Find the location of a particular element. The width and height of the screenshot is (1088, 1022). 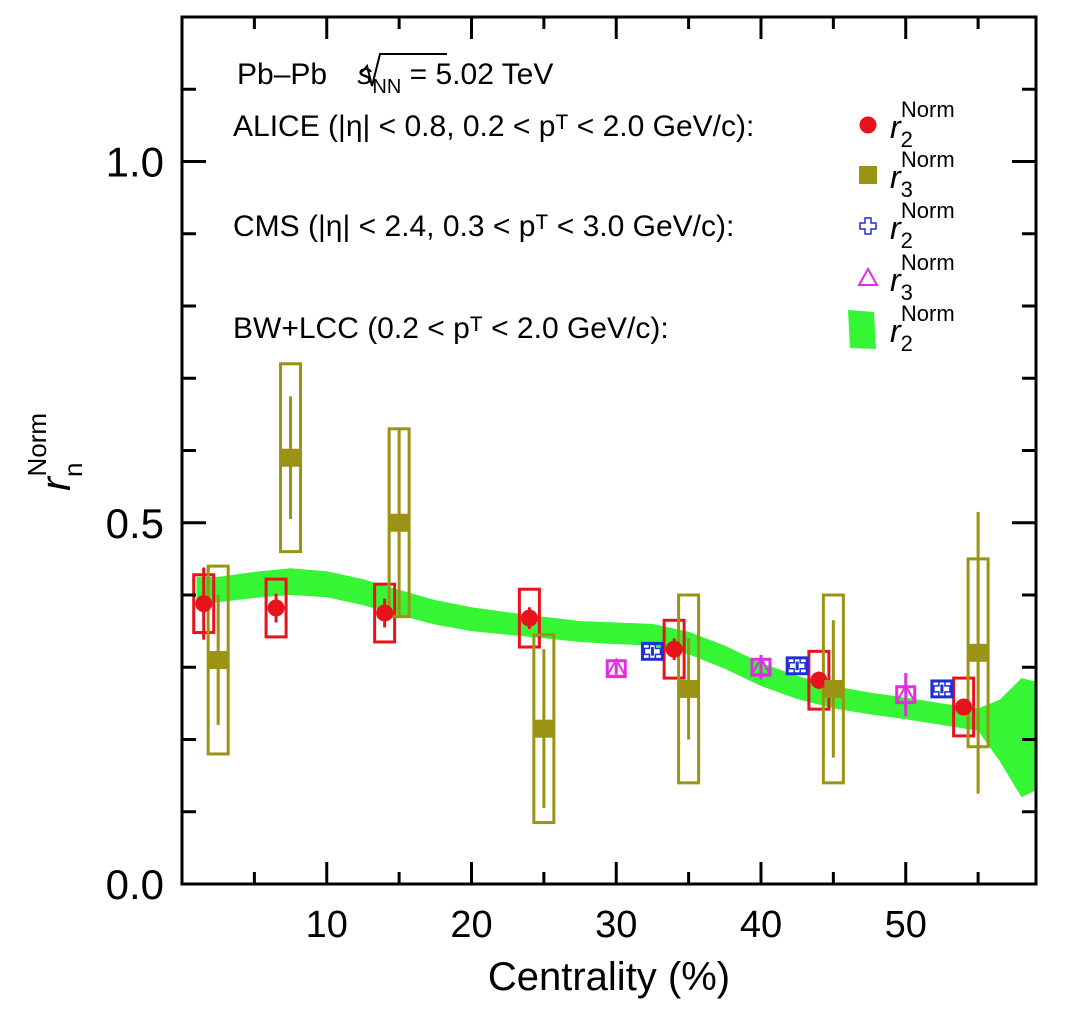

svg-text:rnNorm: rn Norm is located at coordinates (55, 452).